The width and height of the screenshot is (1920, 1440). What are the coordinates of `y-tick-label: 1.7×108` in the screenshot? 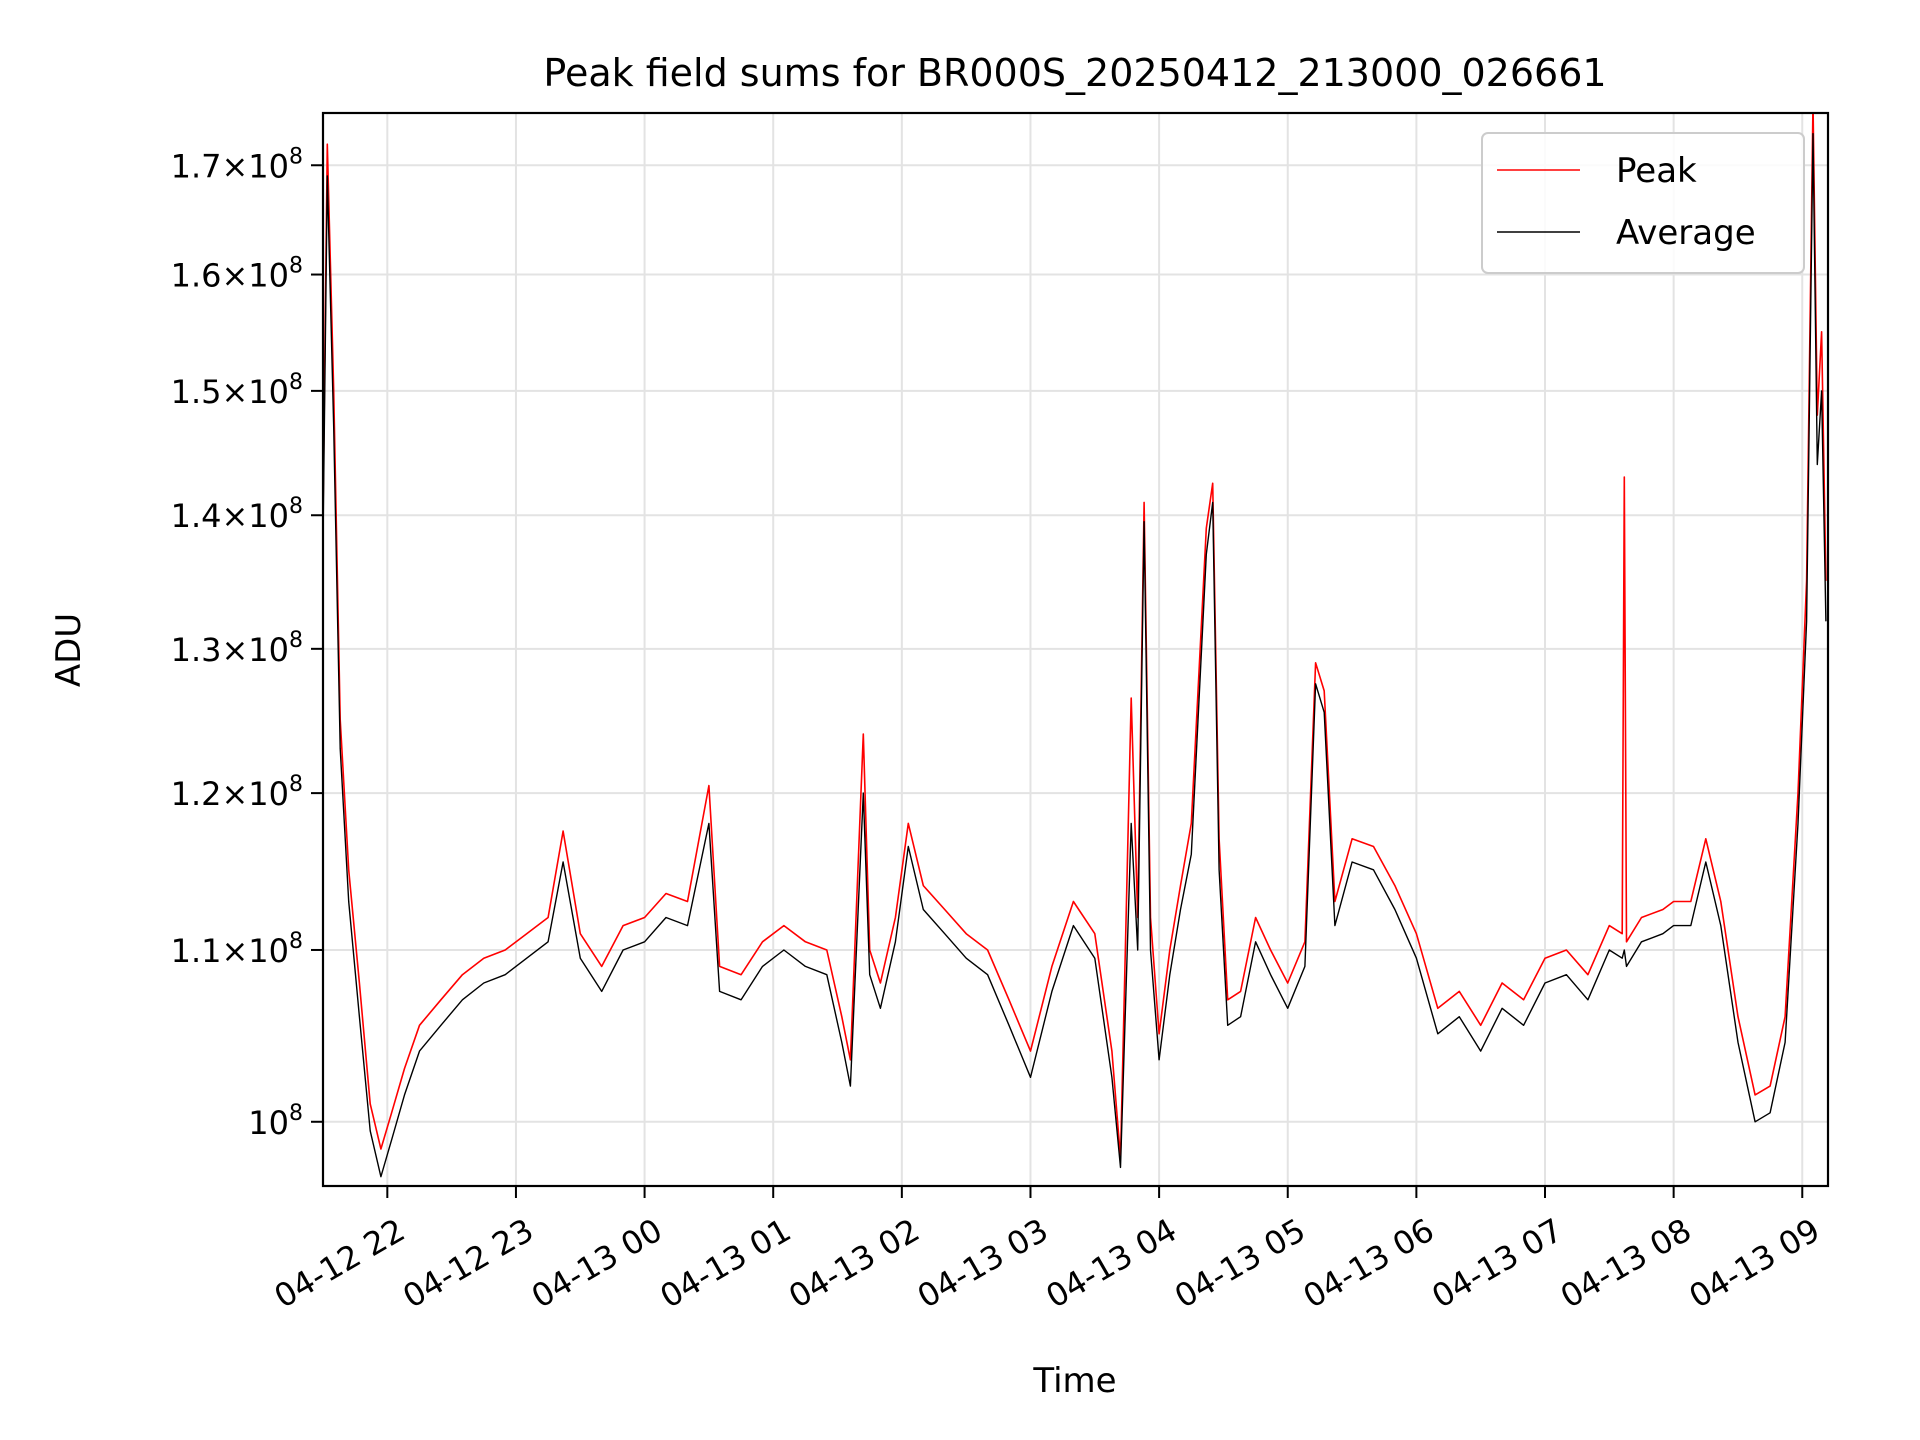 It's located at (237, 164).